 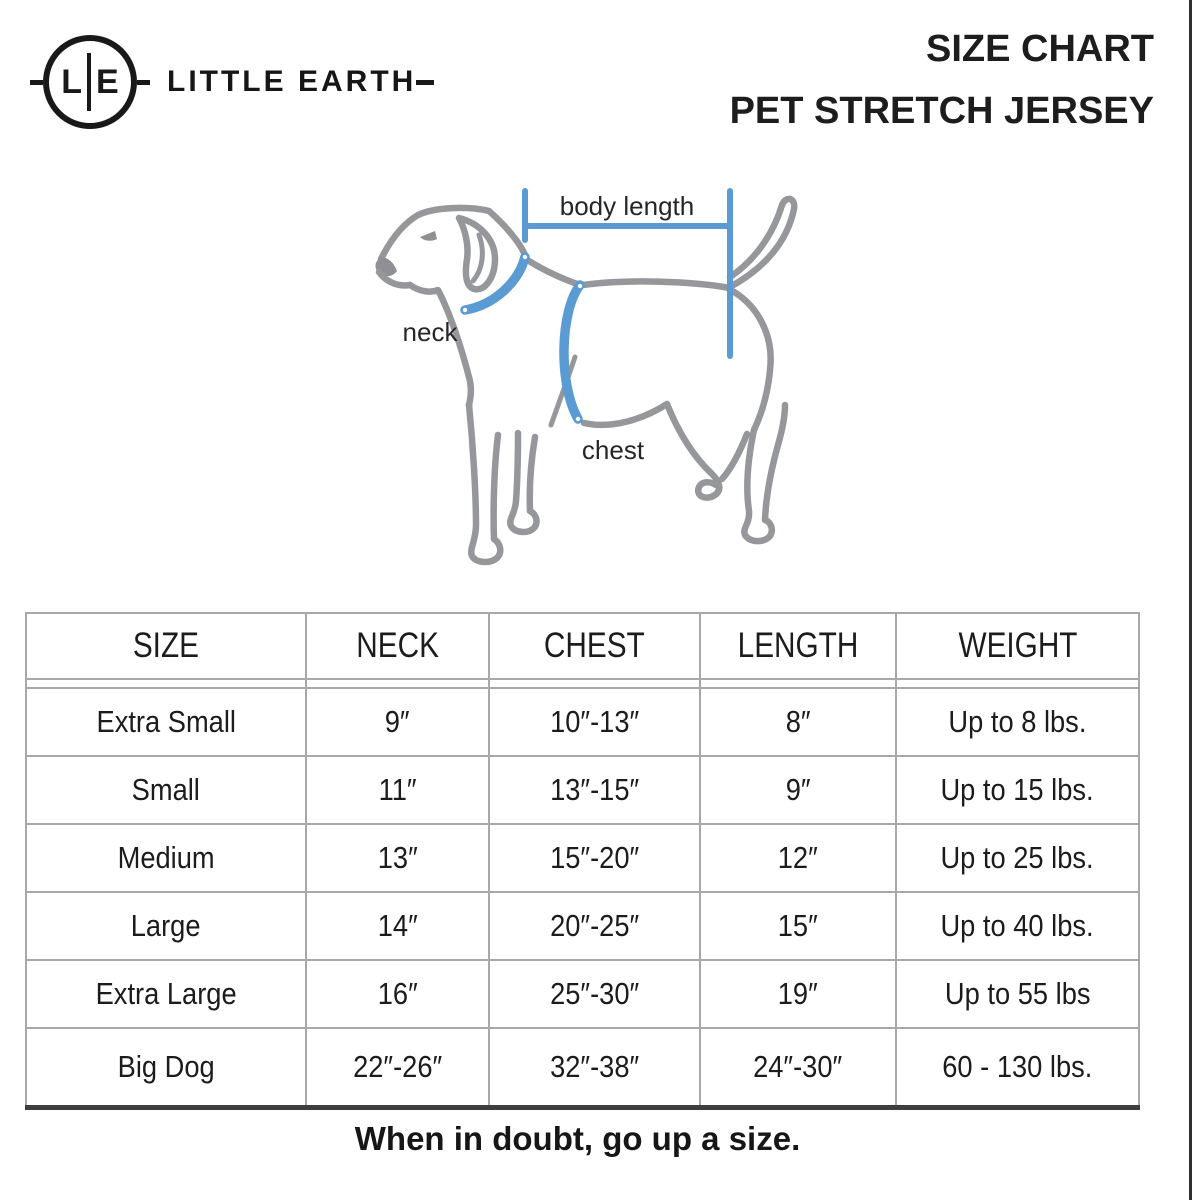 What do you see at coordinates (90, 82) in the screenshot?
I see `logo-circle-icon: L E` at bounding box center [90, 82].